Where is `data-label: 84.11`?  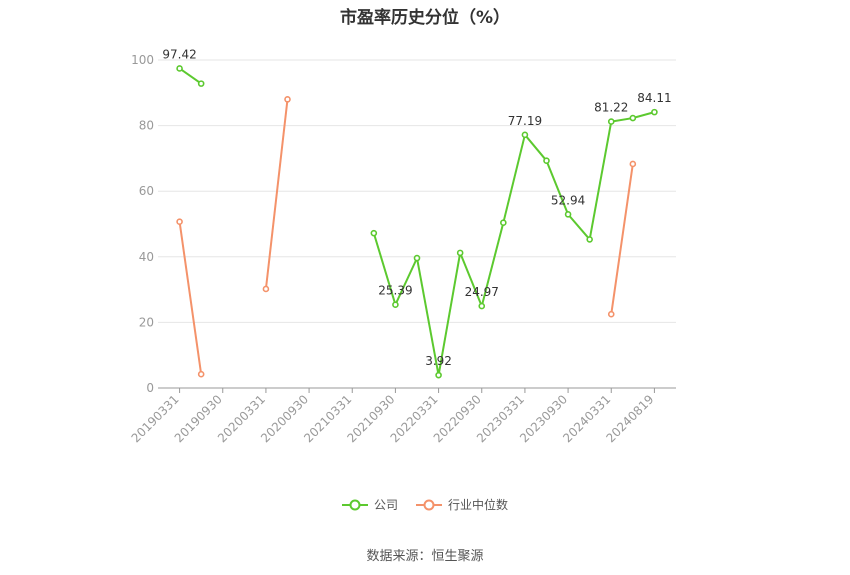 data-label: 84.11 is located at coordinates (654, 98).